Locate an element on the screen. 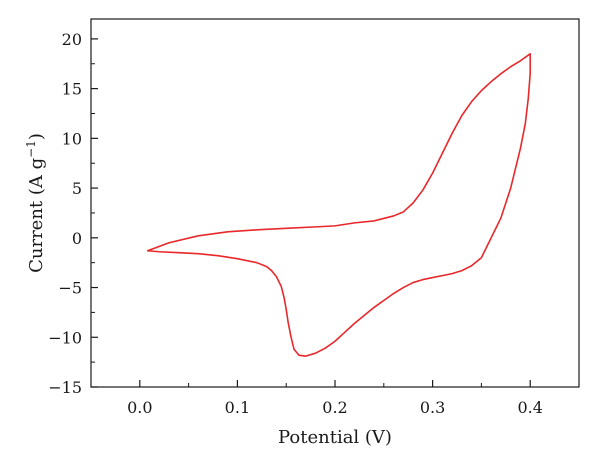 This screenshot has width=600, height=469. x-tick-label: 0.3 is located at coordinates (432, 407).